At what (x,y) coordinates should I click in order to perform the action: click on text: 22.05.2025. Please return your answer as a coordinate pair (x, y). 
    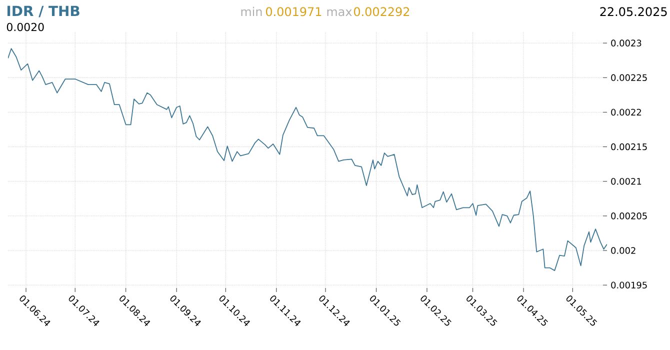
    Looking at the image, I should click on (633, 11).